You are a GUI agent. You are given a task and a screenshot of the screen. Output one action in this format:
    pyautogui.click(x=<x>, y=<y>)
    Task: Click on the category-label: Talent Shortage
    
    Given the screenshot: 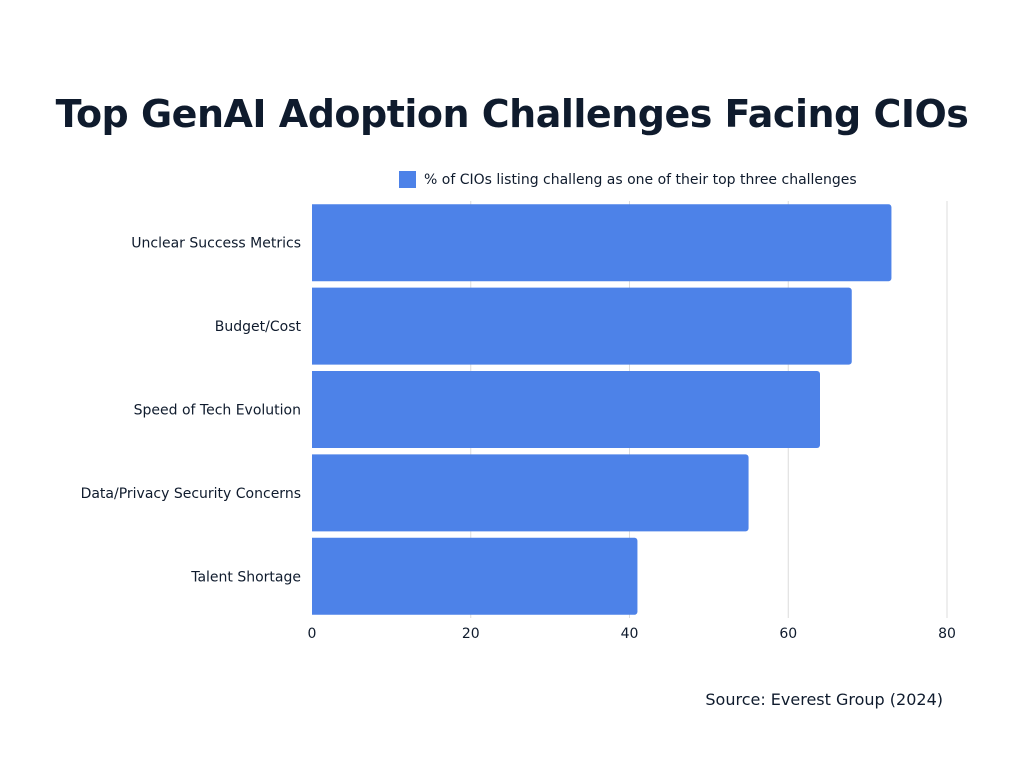 What is the action you would take?
    pyautogui.click(x=245, y=577)
    